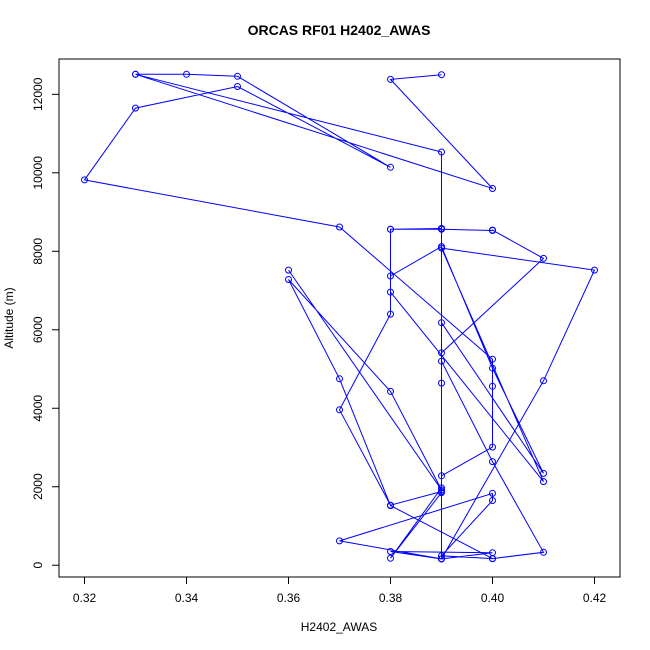 This screenshot has height=650, width=650. I want to click on x-tick-label: 0.38, so click(391, 598).